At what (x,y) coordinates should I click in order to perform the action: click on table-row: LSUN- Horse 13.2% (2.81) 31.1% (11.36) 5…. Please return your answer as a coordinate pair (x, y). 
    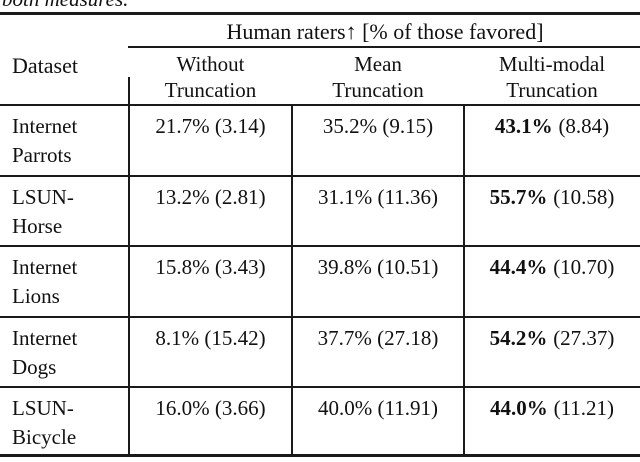
    Looking at the image, I should click on (320, 211).